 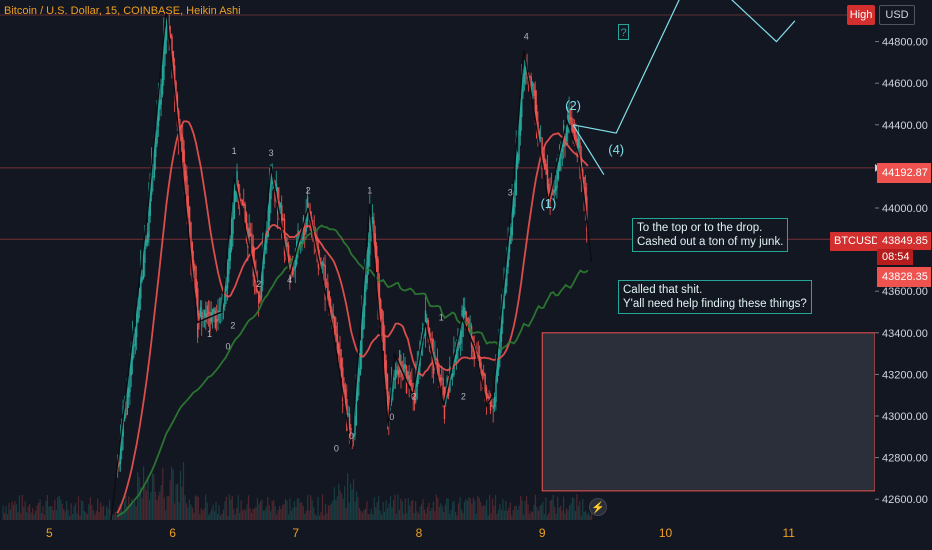 I want to click on high-button: High, so click(x=861, y=15).